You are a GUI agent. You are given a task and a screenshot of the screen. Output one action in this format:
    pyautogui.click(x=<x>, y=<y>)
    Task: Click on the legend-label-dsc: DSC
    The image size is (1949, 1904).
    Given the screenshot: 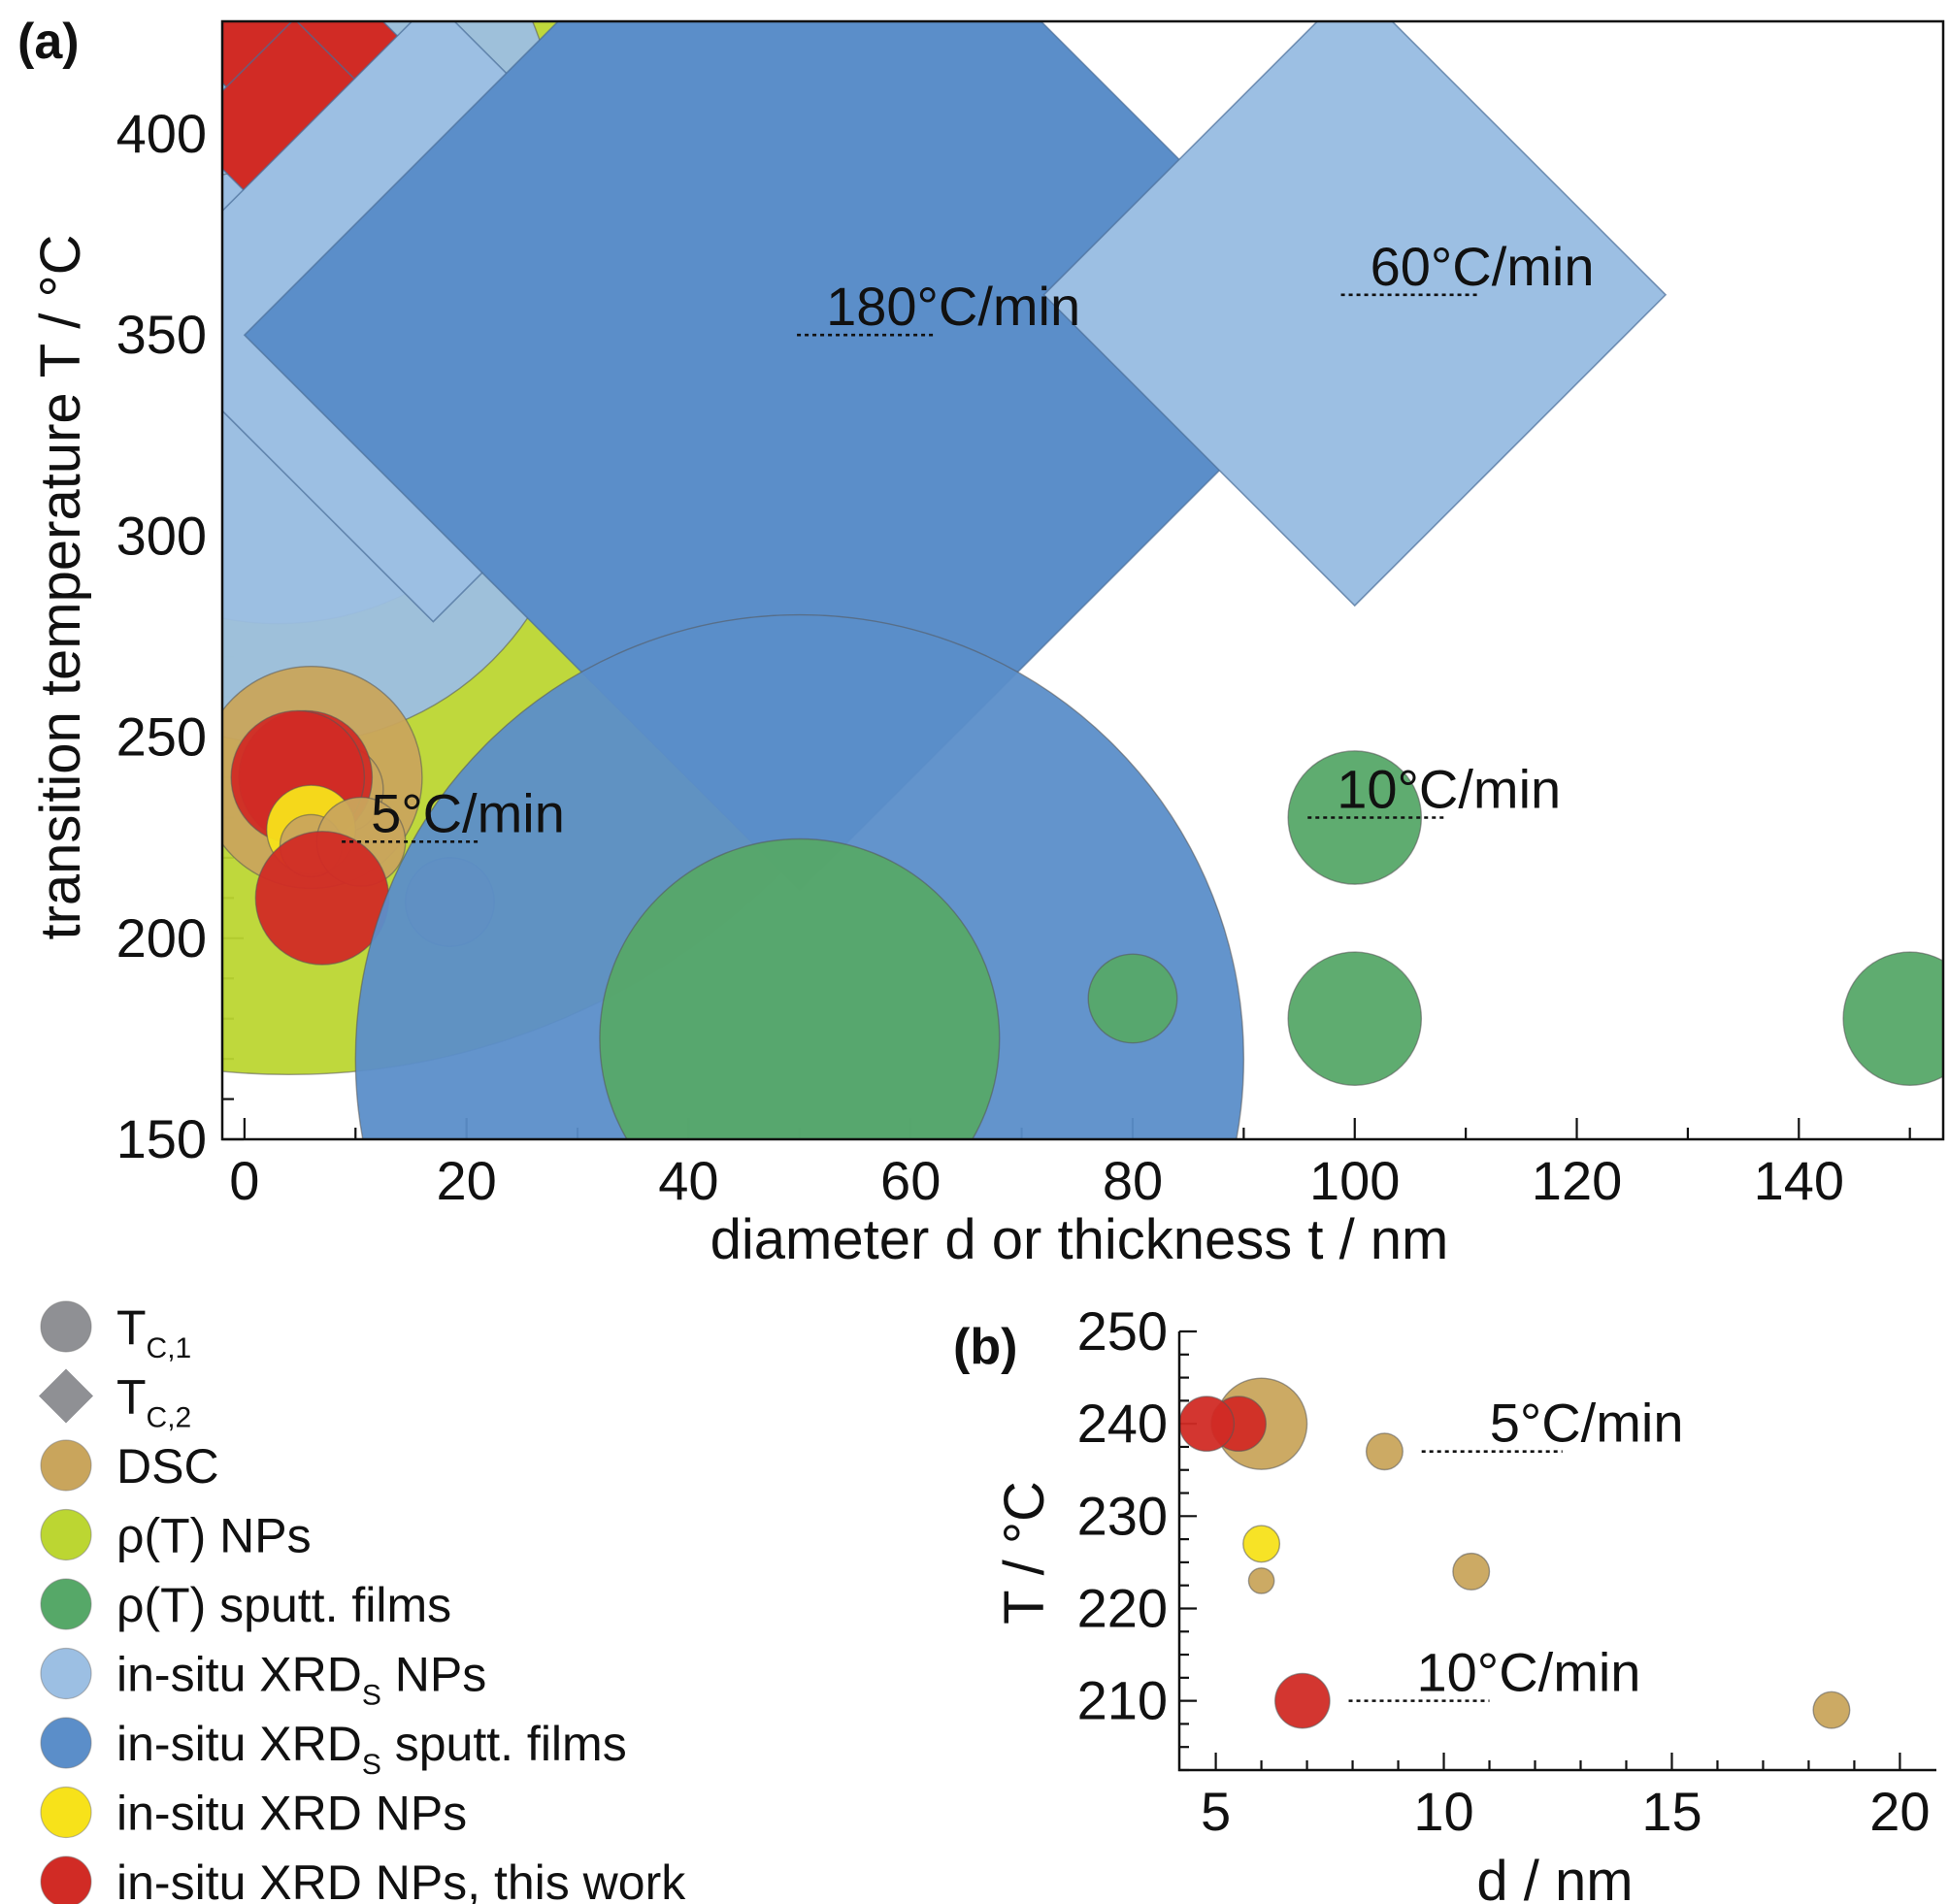 What is the action you would take?
    pyautogui.click(x=168, y=1466)
    